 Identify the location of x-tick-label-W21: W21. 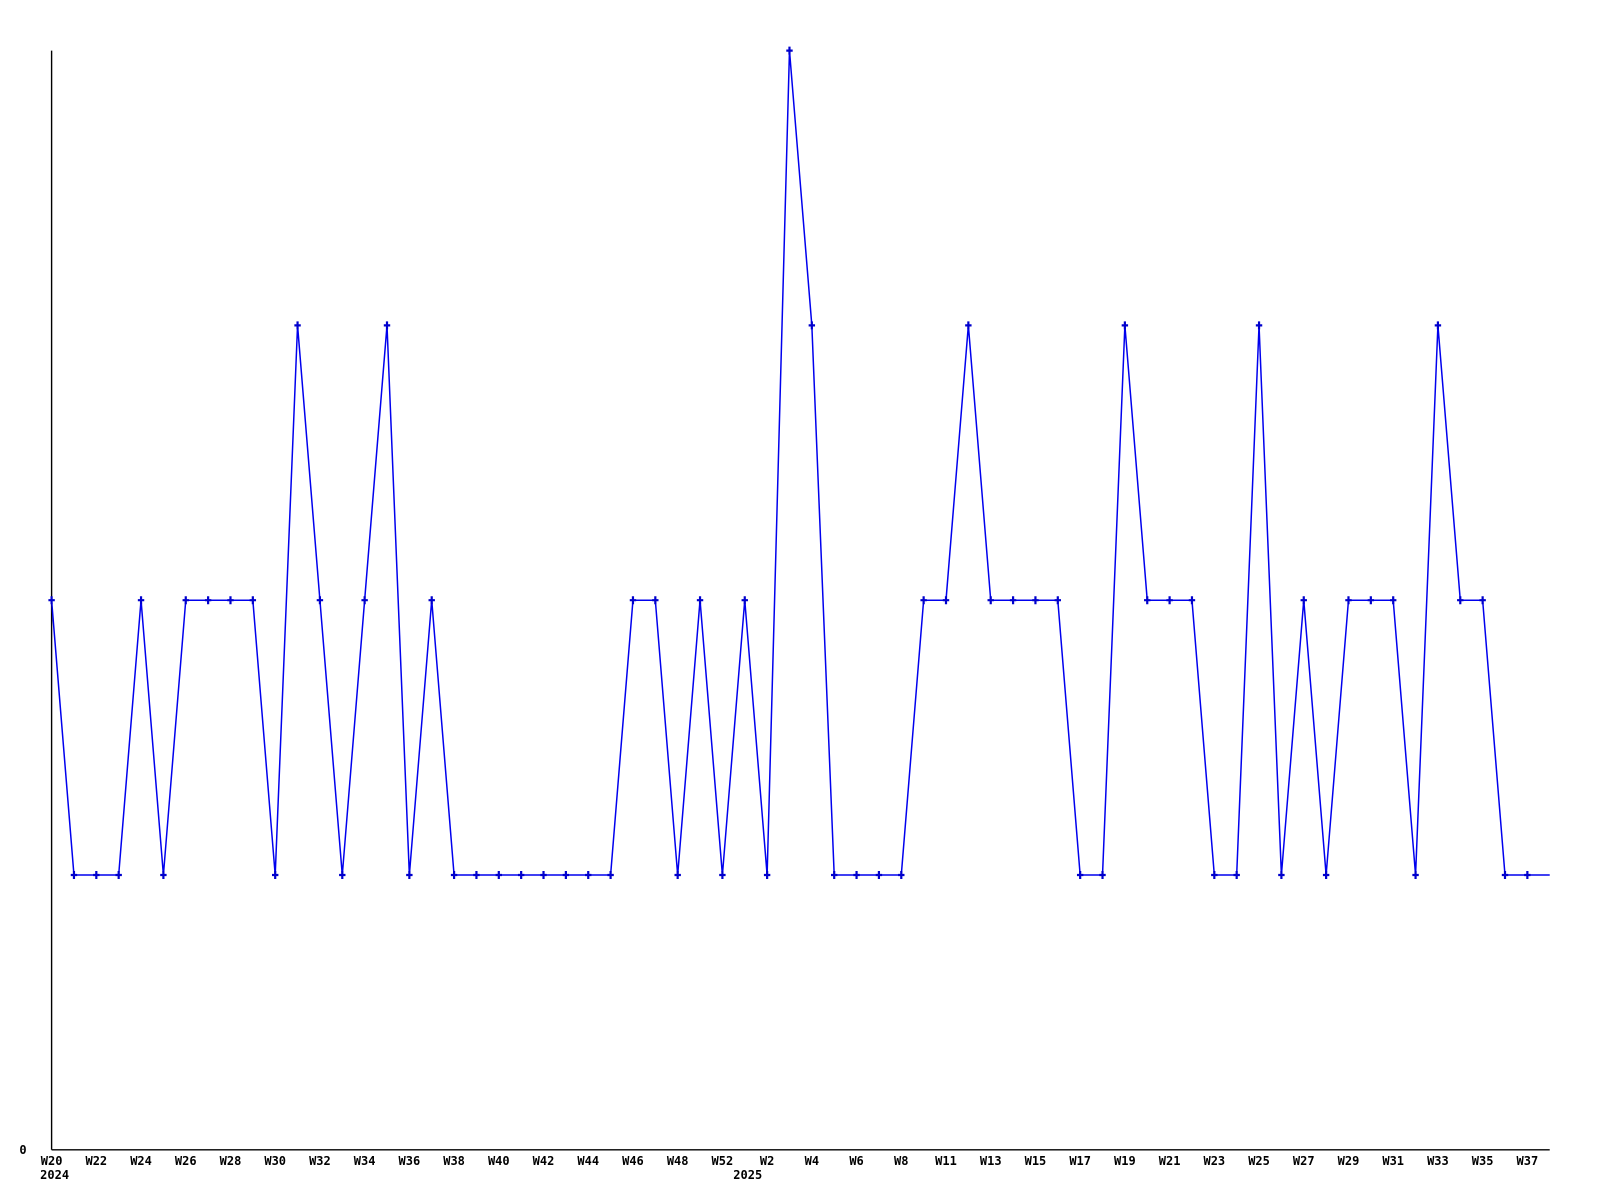
(1170, 1161).